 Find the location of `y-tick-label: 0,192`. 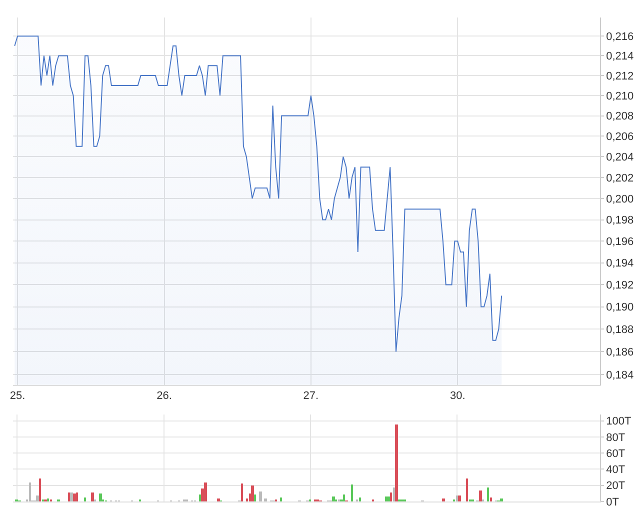

y-tick-label: 0,192 is located at coordinates (620, 286).